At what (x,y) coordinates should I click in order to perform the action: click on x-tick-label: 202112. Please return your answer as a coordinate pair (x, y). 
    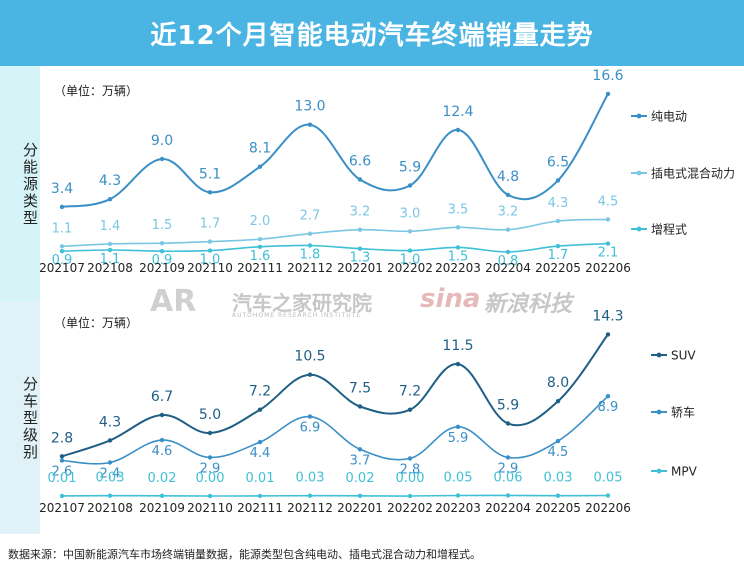
    Looking at the image, I should click on (310, 268).